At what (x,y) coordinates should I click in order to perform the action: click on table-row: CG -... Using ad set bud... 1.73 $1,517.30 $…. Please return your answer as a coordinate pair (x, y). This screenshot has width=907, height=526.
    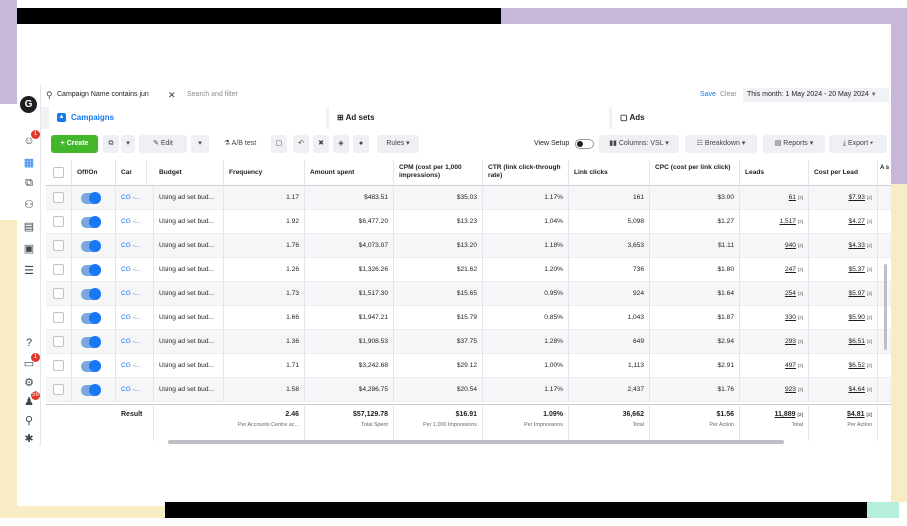
    Looking at the image, I should click on (468, 294).